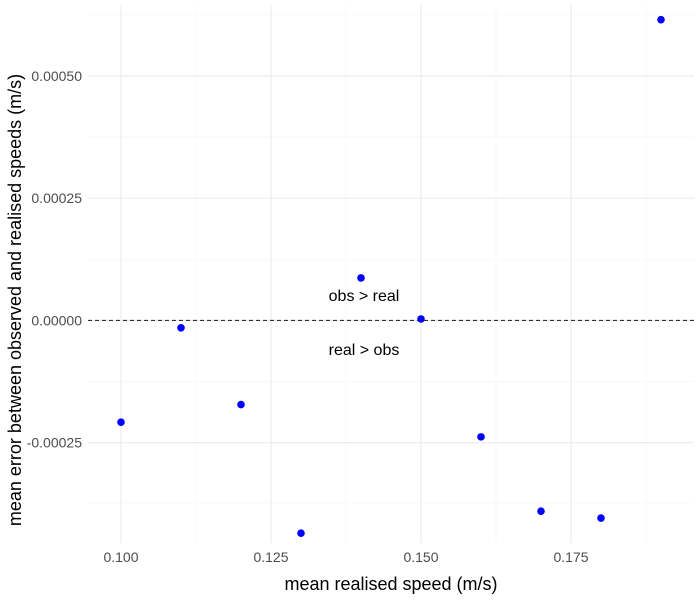 The image size is (700, 600). What do you see at coordinates (56, 76) in the screenshot?
I see `y-tick-label: 0.00050` at bounding box center [56, 76].